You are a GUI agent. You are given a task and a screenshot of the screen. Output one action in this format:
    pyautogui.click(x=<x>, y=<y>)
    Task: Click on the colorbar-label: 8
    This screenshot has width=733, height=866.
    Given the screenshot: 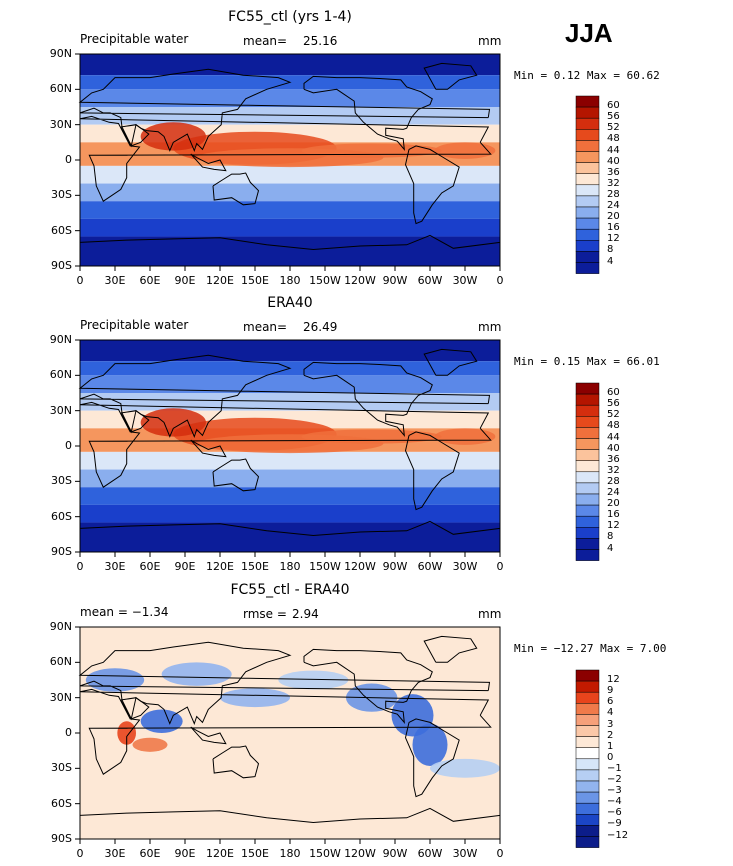 What is the action you would take?
    pyautogui.click(x=610, y=250)
    